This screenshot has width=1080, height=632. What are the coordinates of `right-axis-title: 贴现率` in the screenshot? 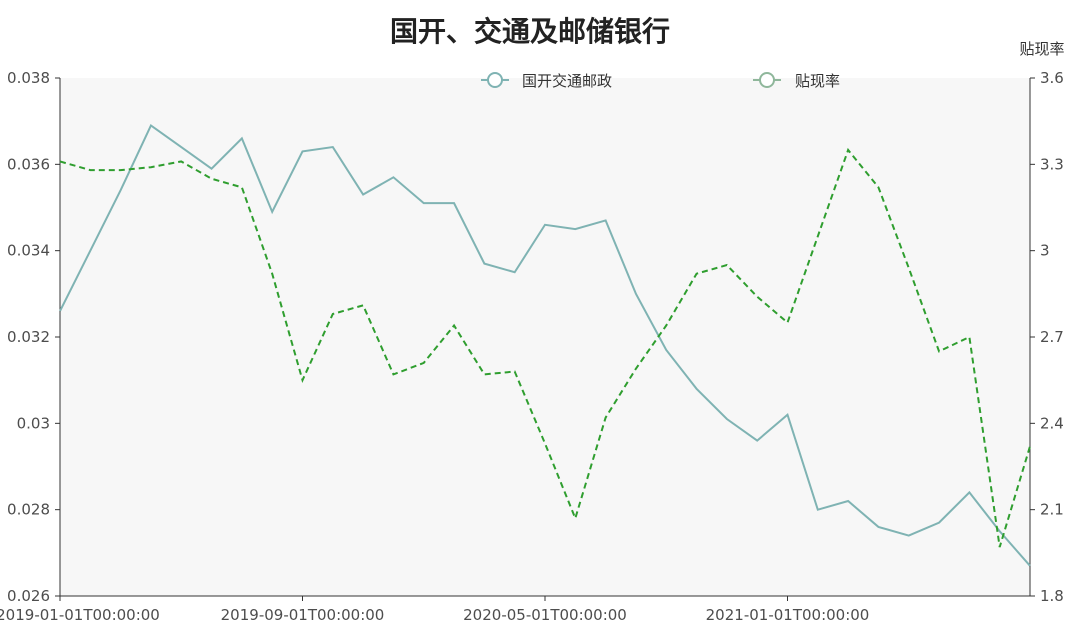 It's located at (1041, 49).